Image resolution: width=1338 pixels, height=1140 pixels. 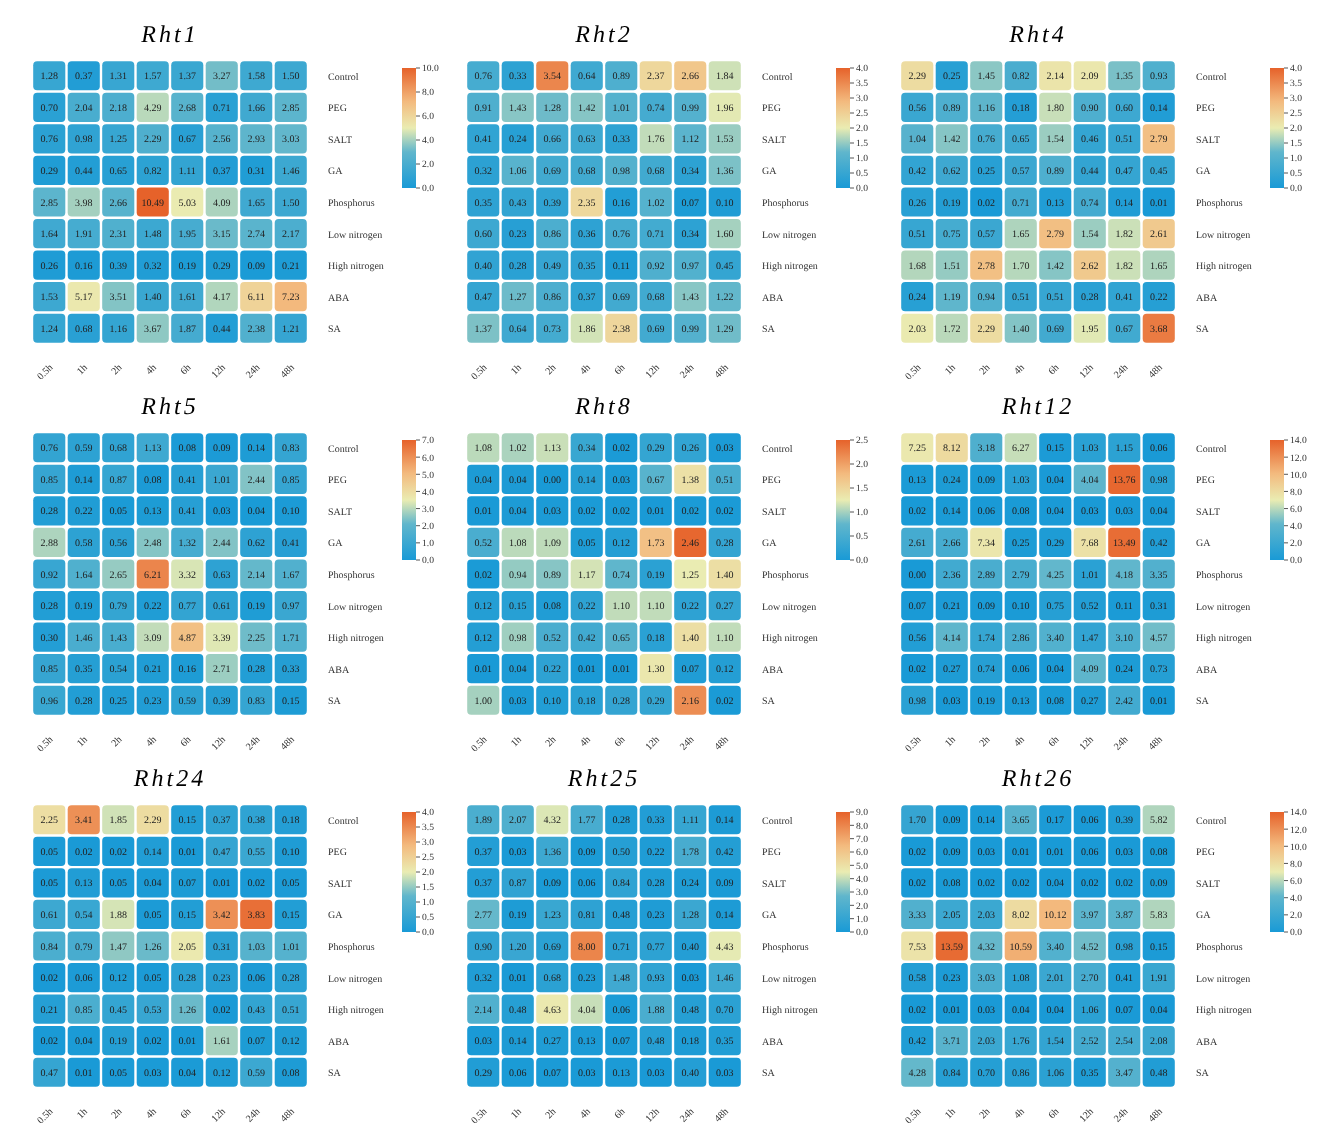 I want to click on chart-title: Rht26, so click(x=1038, y=779).